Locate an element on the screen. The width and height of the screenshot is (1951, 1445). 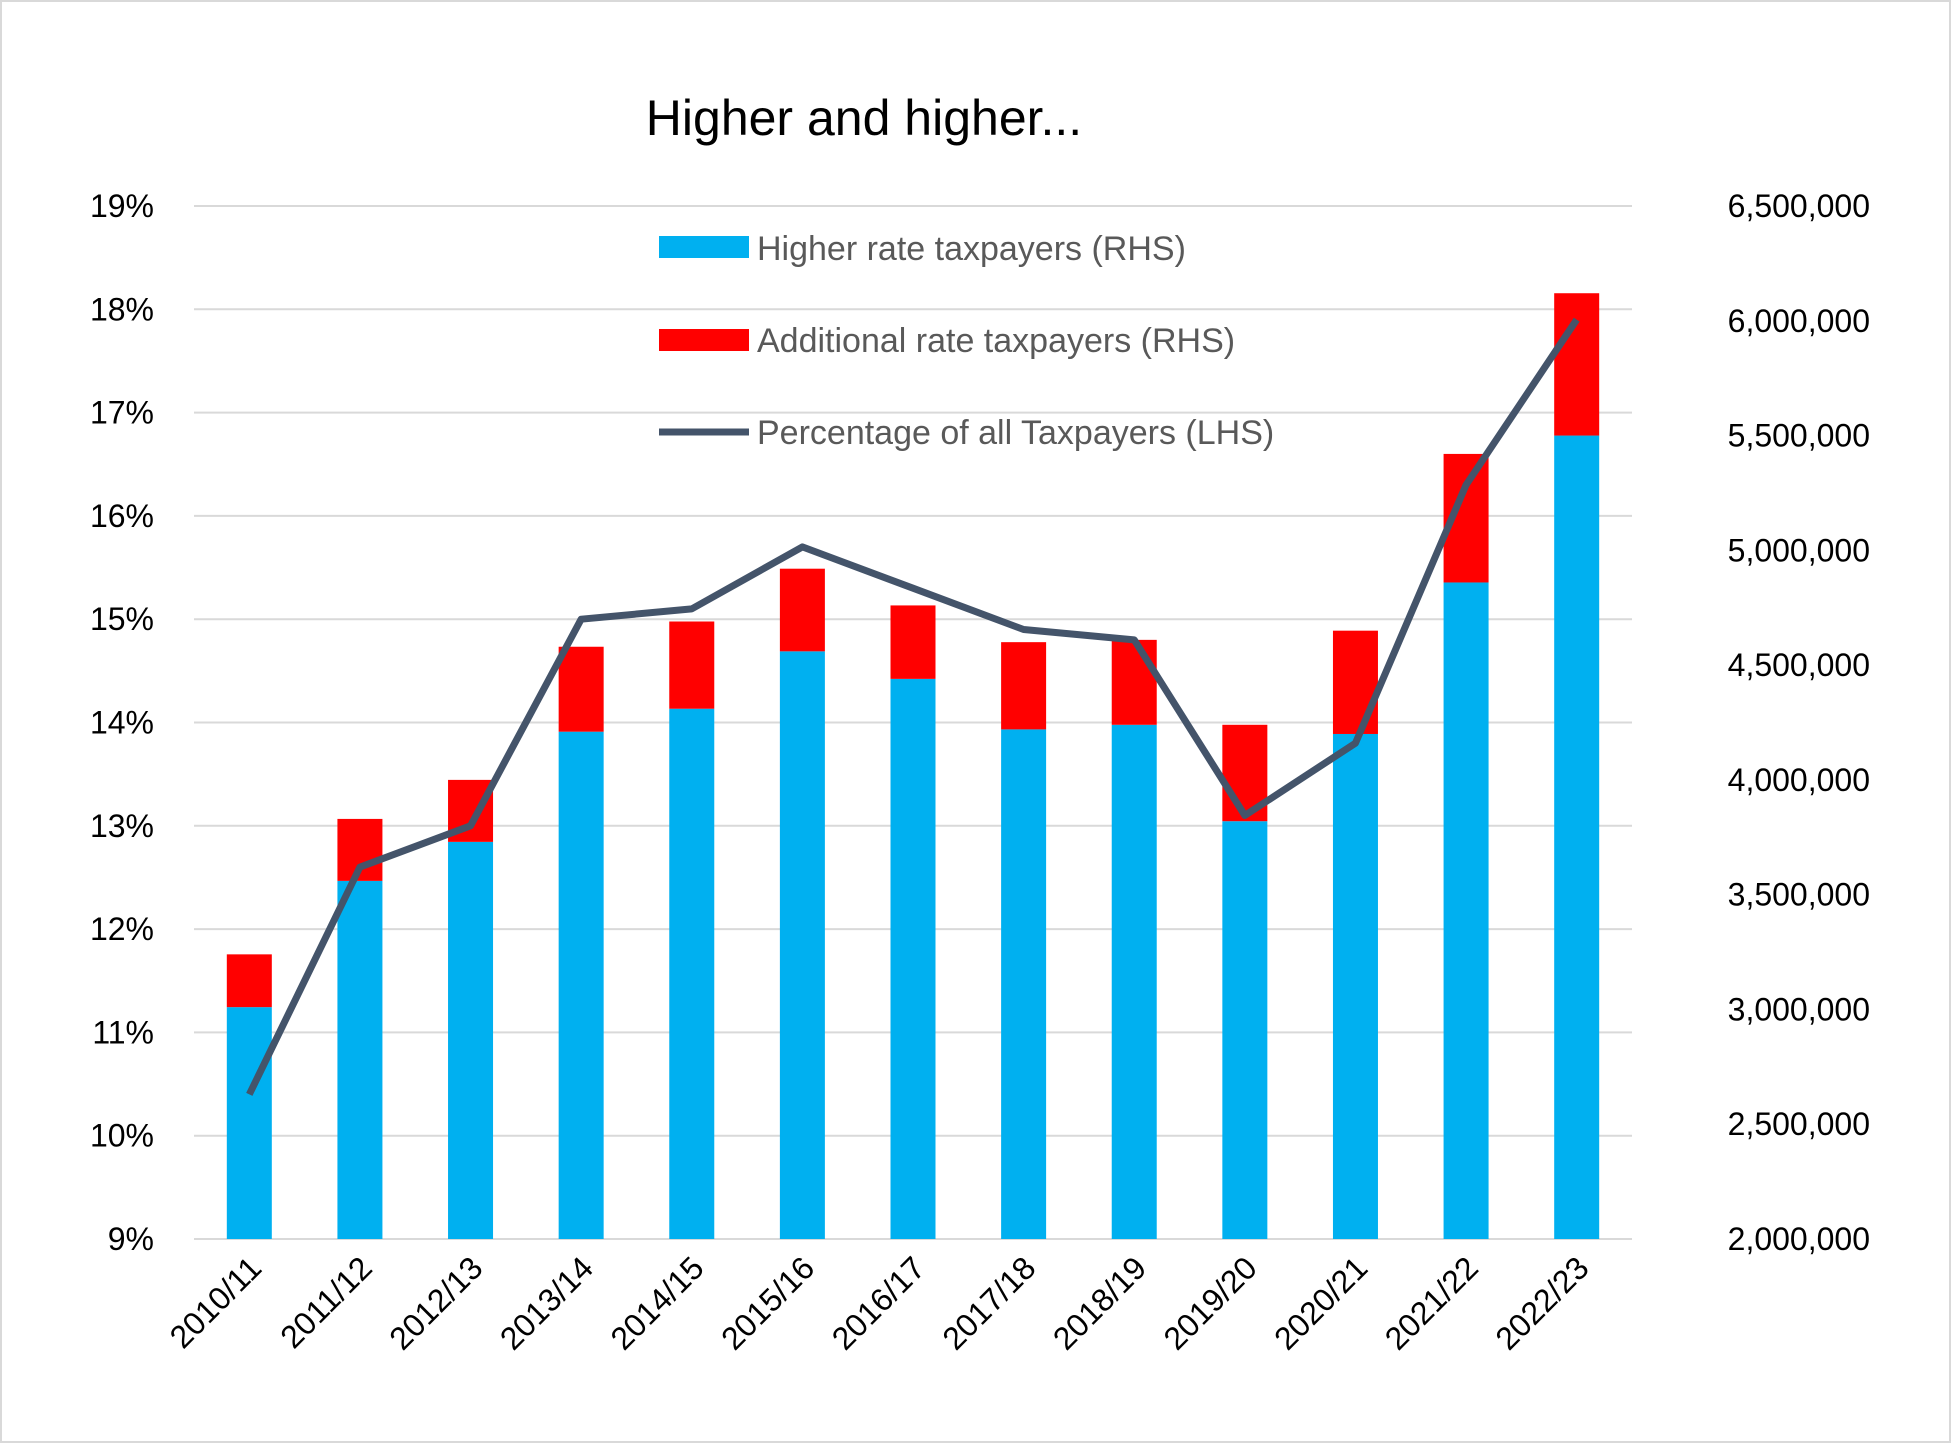
y-right-tick-label: 4,000,000 is located at coordinates (1799, 780).